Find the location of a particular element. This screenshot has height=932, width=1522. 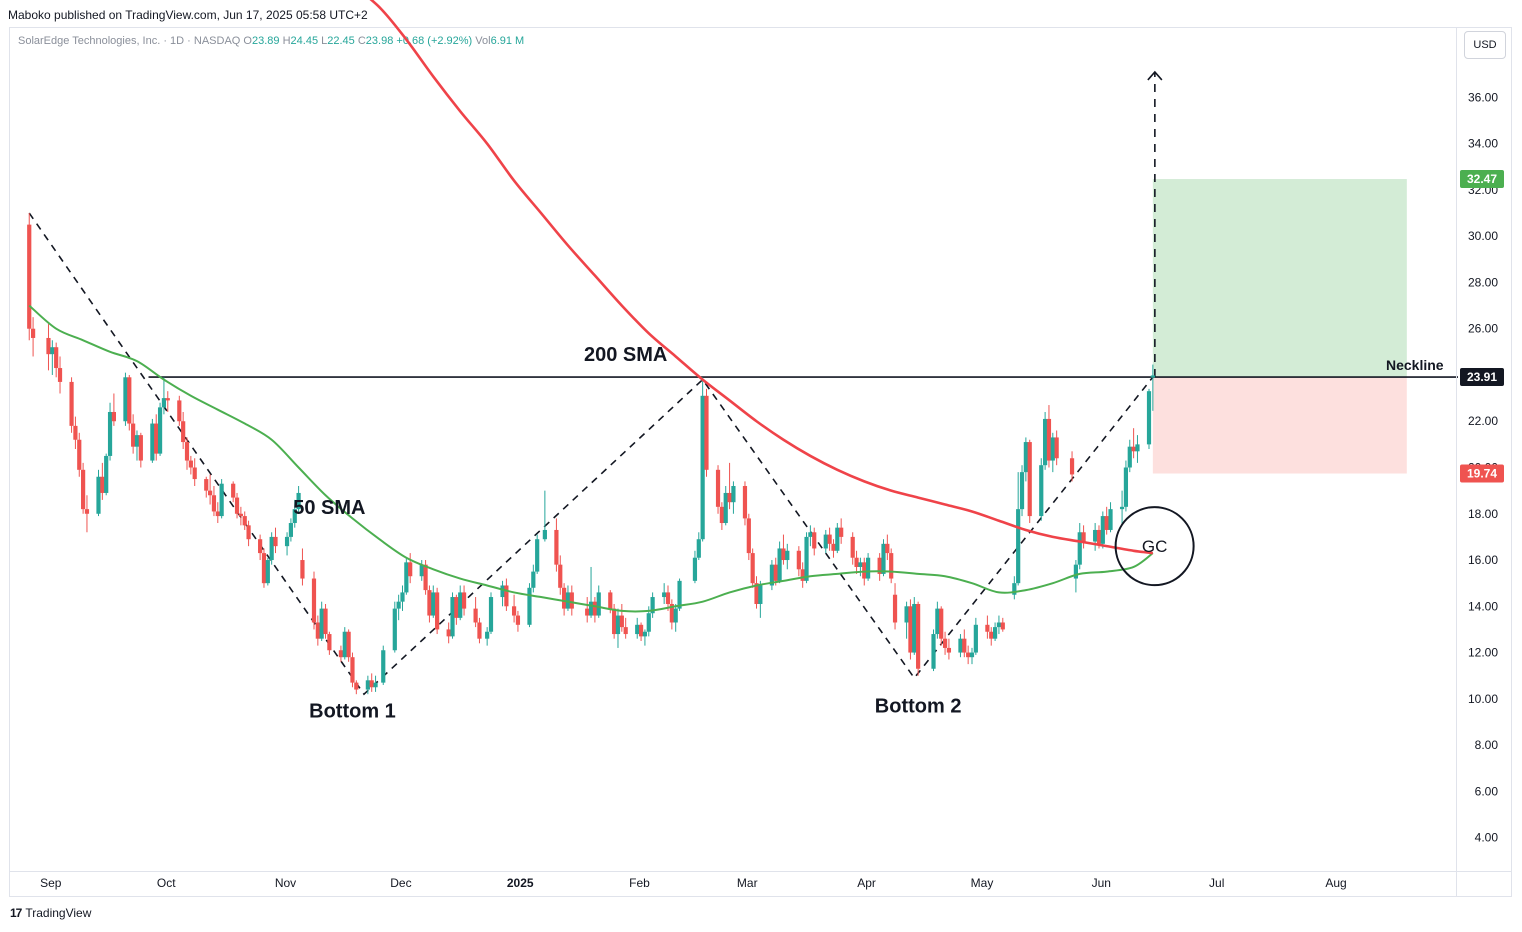

y-tick-label: 28.00 is located at coordinates (1483, 282).